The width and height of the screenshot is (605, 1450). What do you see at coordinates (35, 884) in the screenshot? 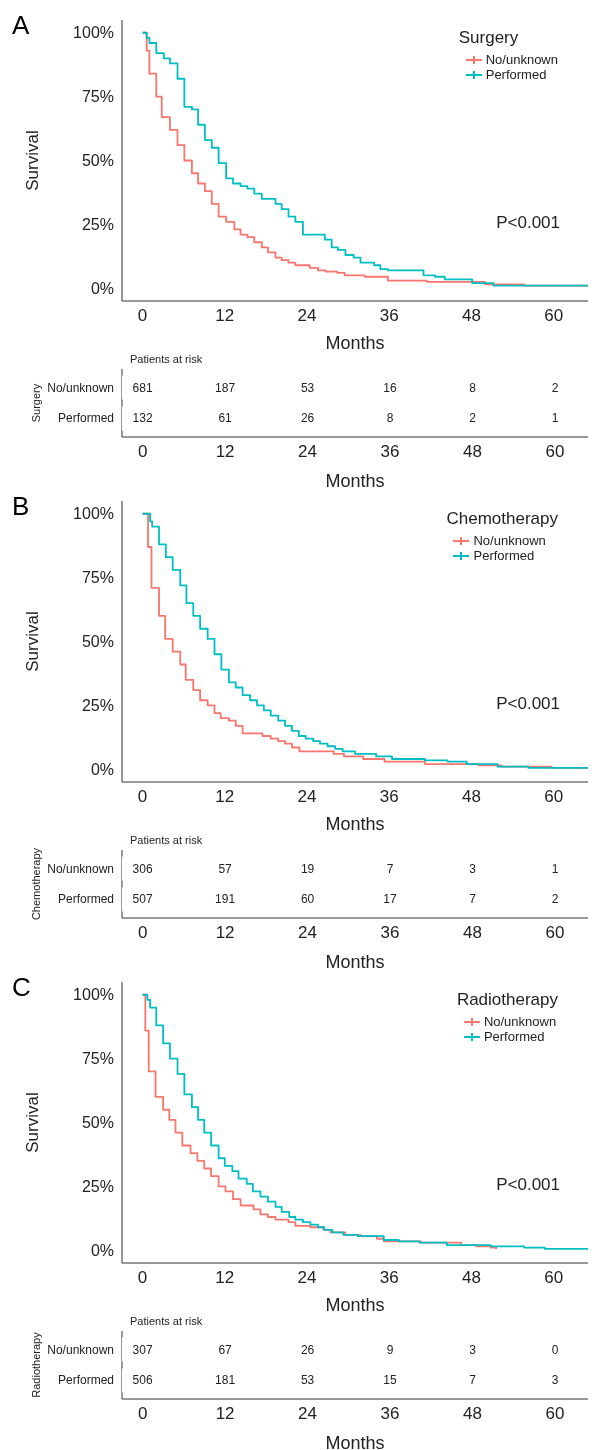
I see `y-axis-title: Chemotherapy` at bounding box center [35, 884].